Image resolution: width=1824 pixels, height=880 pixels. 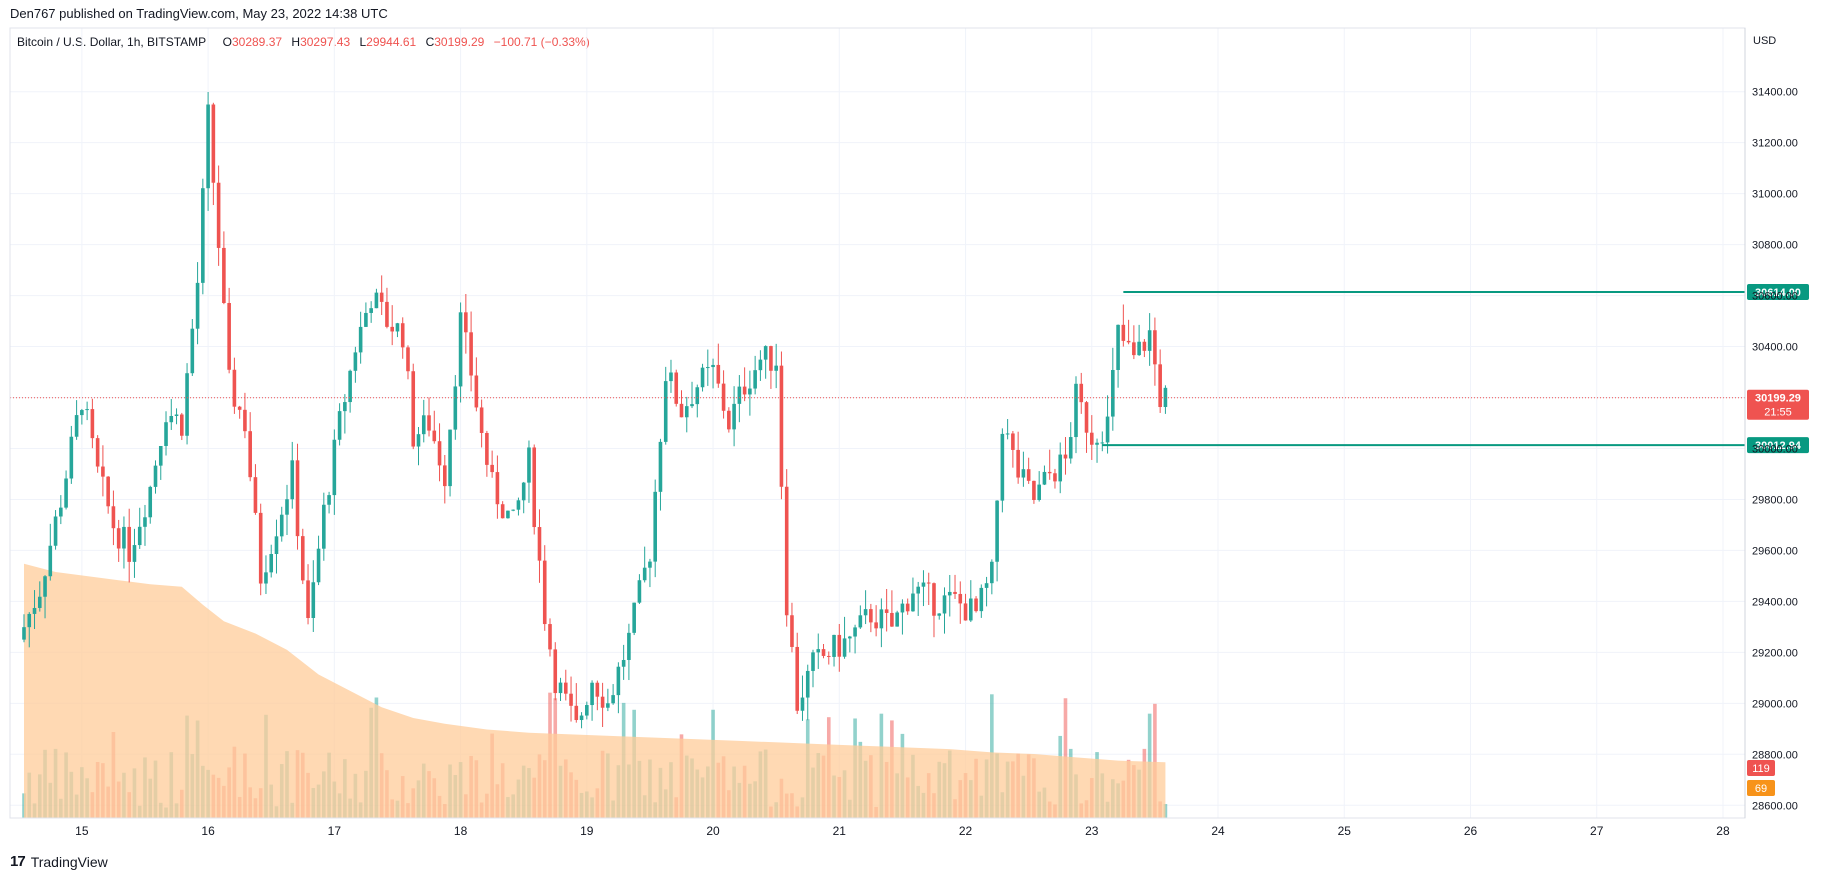 What do you see at coordinates (257, 42) in the screenshot?
I see `open-value: 30289.37` at bounding box center [257, 42].